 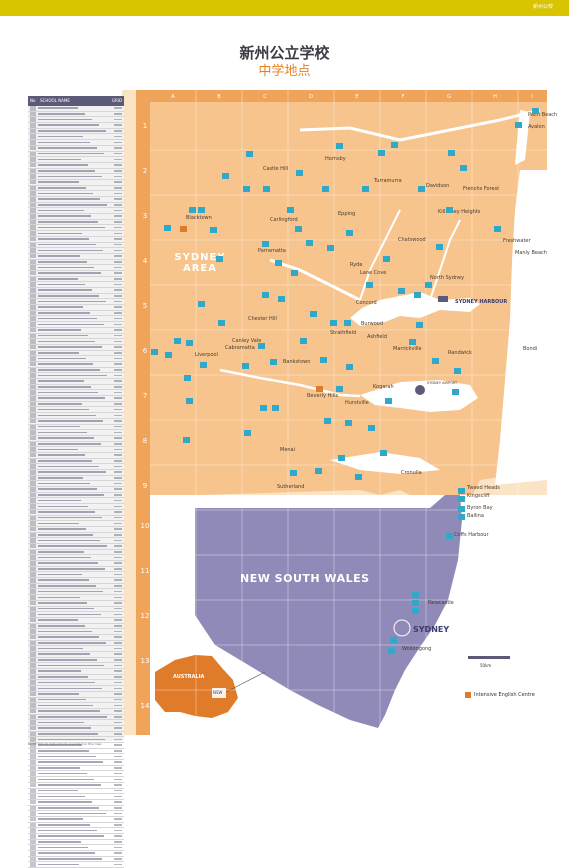 What do you see at coordinates (145, 616) in the screenshot?
I see `grid-row-12: 12` at bounding box center [145, 616].